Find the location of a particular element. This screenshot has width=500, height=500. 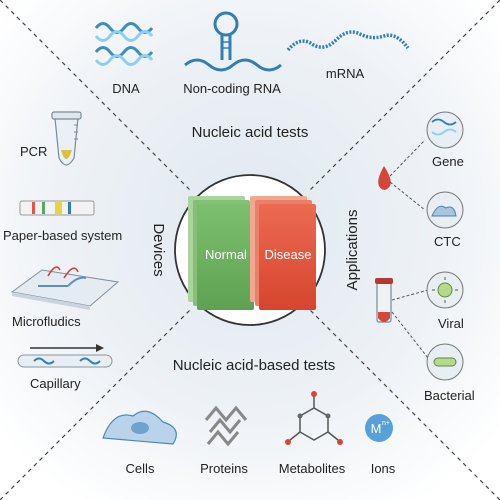

disease-card is located at coordinates (287, 257).